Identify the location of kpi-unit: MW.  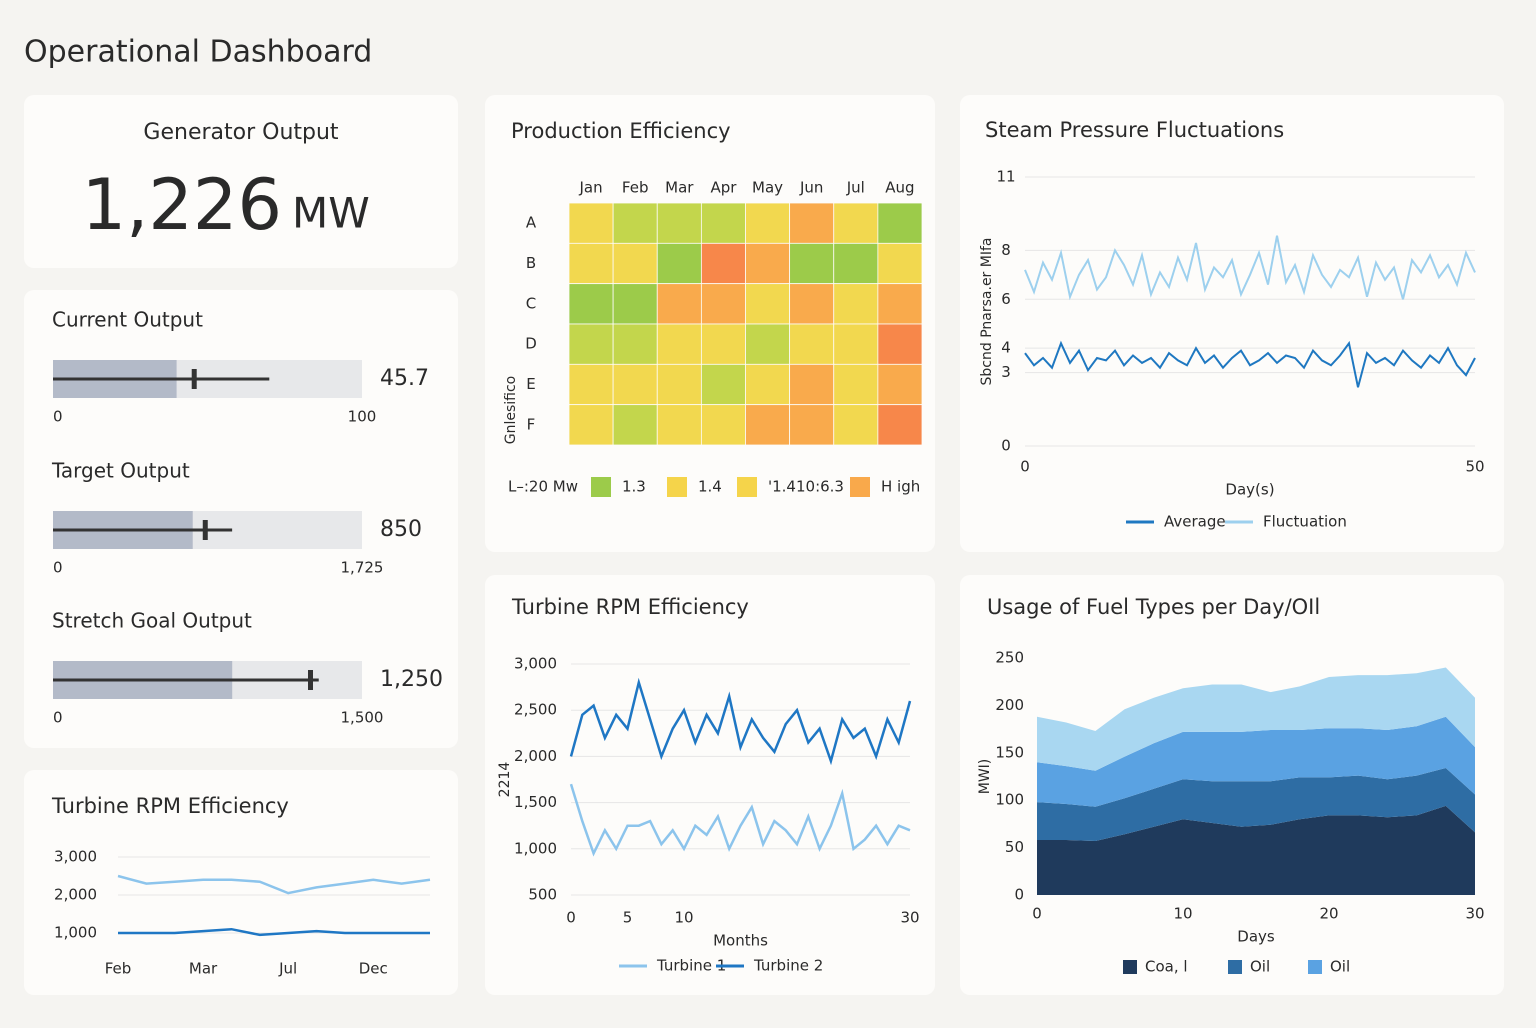
(331, 213).